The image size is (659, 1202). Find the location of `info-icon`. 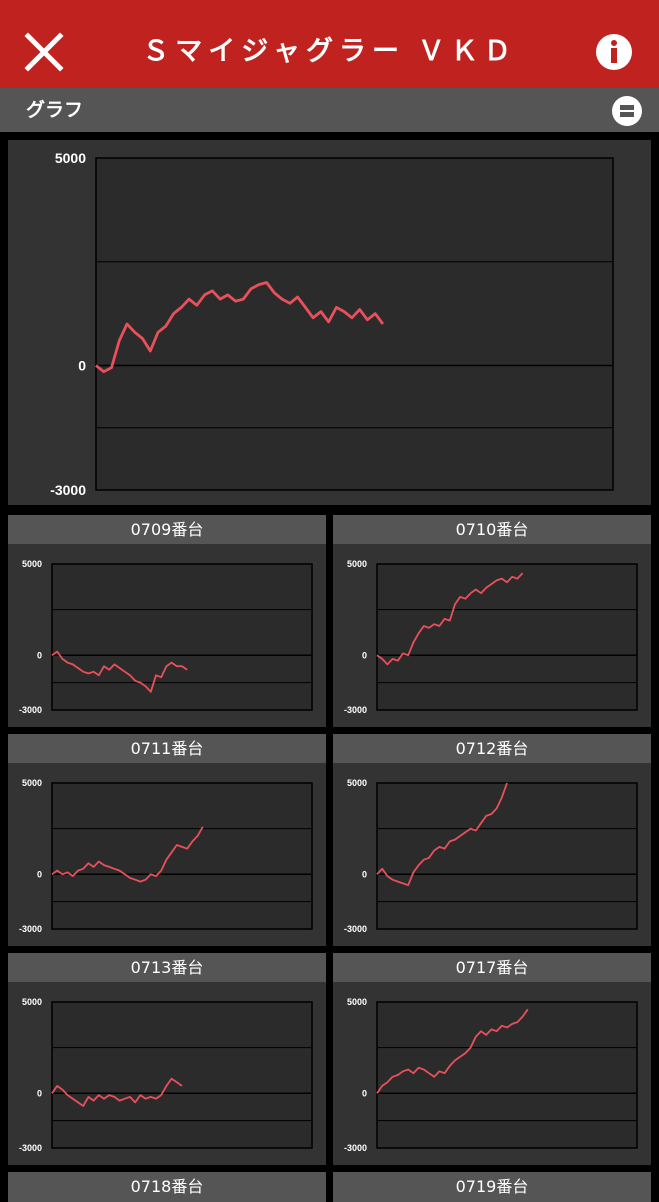

info-icon is located at coordinates (614, 52).